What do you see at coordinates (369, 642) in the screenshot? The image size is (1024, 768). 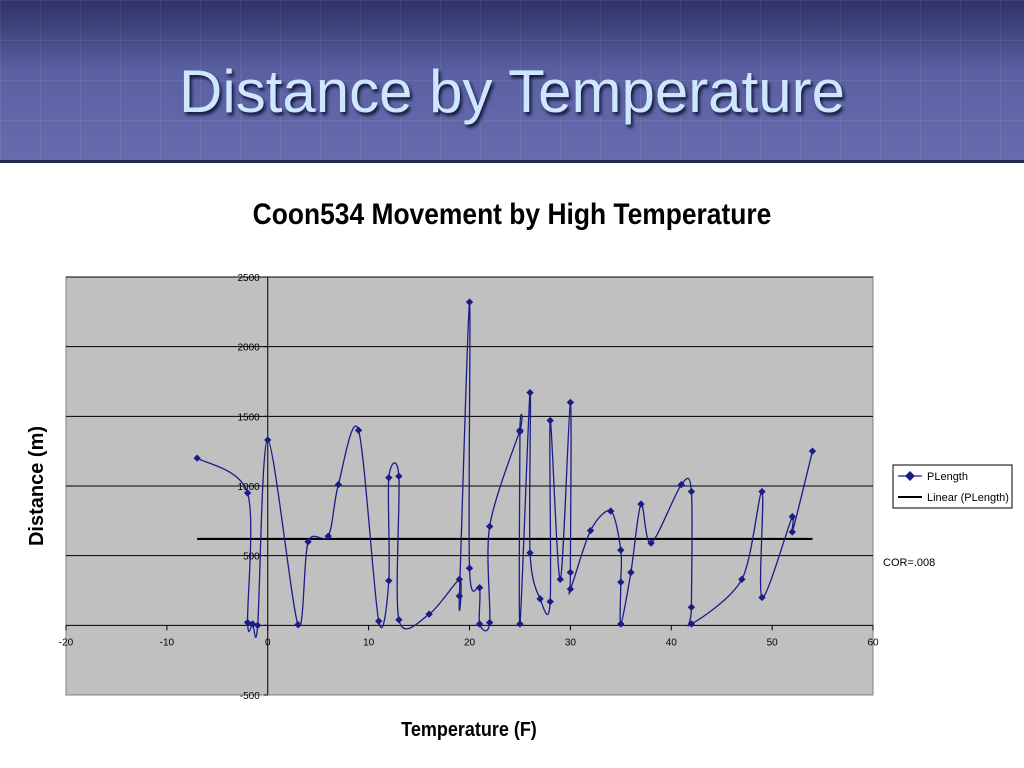 I see `x-tick-label: 10` at bounding box center [369, 642].